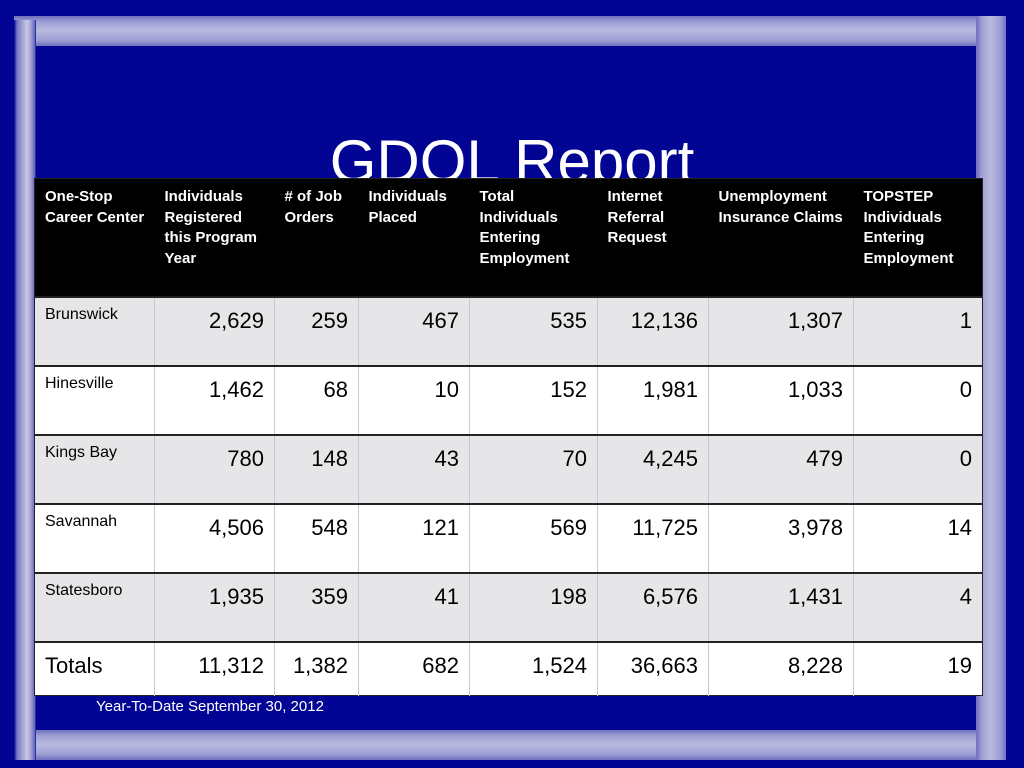  What do you see at coordinates (781, 469) in the screenshot?
I see `ui-claims-cell: 479` at bounding box center [781, 469].